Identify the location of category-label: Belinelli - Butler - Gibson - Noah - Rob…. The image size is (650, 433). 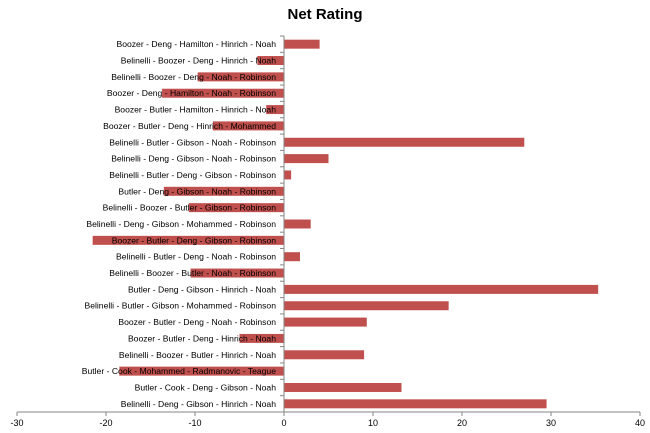
(192, 142).